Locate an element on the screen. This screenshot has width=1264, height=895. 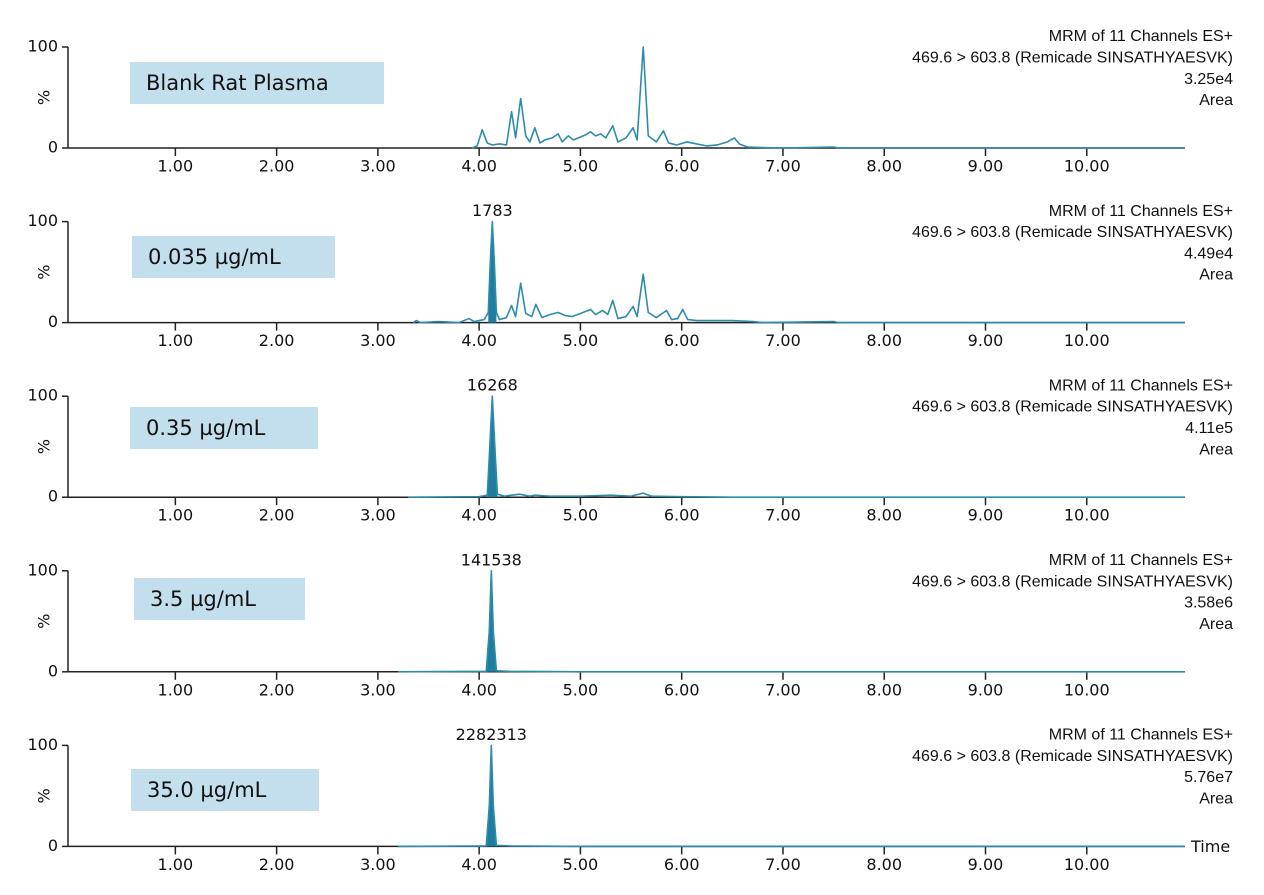
channel-header: 4.49e4 is located at coordinates (1208, 253).